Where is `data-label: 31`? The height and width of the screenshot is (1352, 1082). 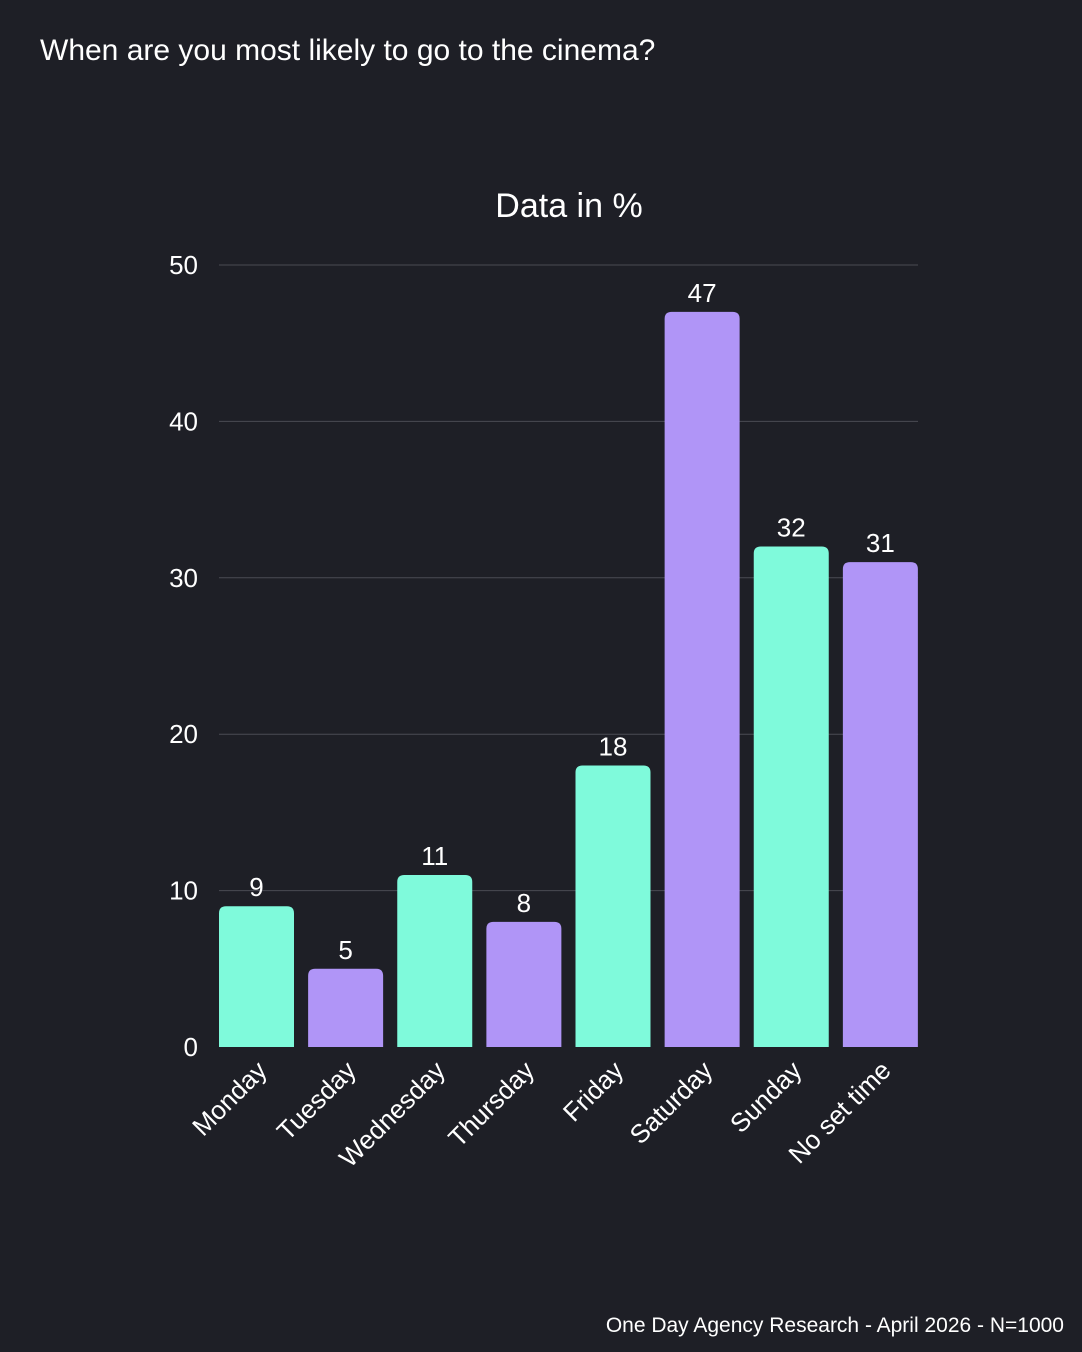
data-label: 31 is located at coordinates (880, 543).